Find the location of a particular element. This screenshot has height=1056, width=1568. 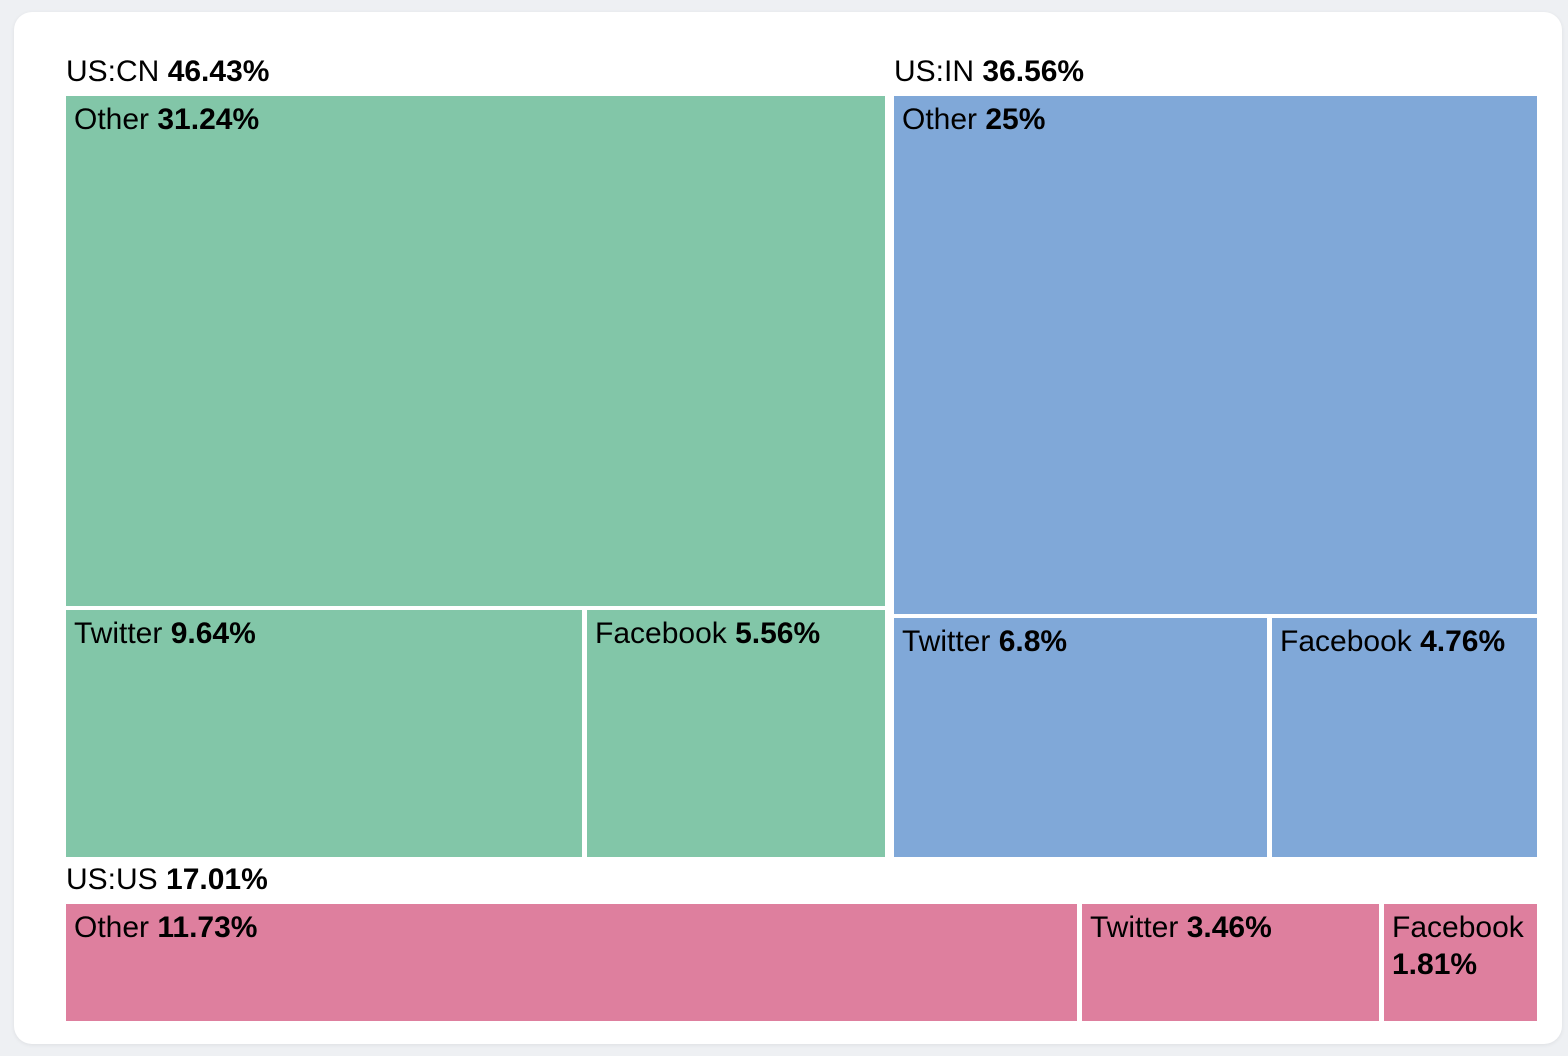

group-value: 17.01% is located at coordinates (217, 879).